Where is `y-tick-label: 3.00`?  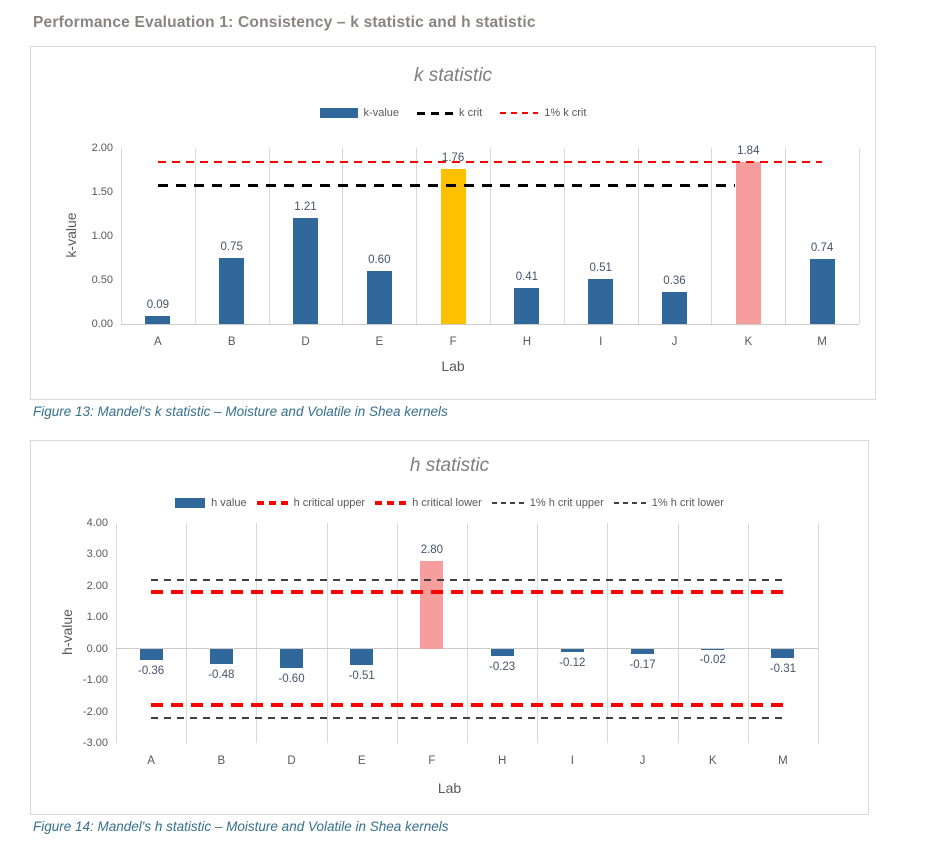 y-tick-label: 3.00 is located at coordinates (97, 554).